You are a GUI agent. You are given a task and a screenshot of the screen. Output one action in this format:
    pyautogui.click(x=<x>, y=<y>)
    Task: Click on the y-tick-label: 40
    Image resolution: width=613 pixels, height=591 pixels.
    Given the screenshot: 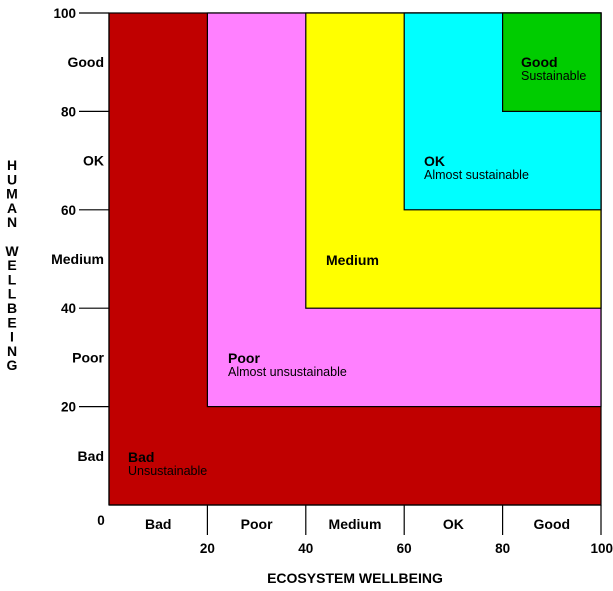 What is the action you would take?
    pyautogui.click(x=68, y=308)
    